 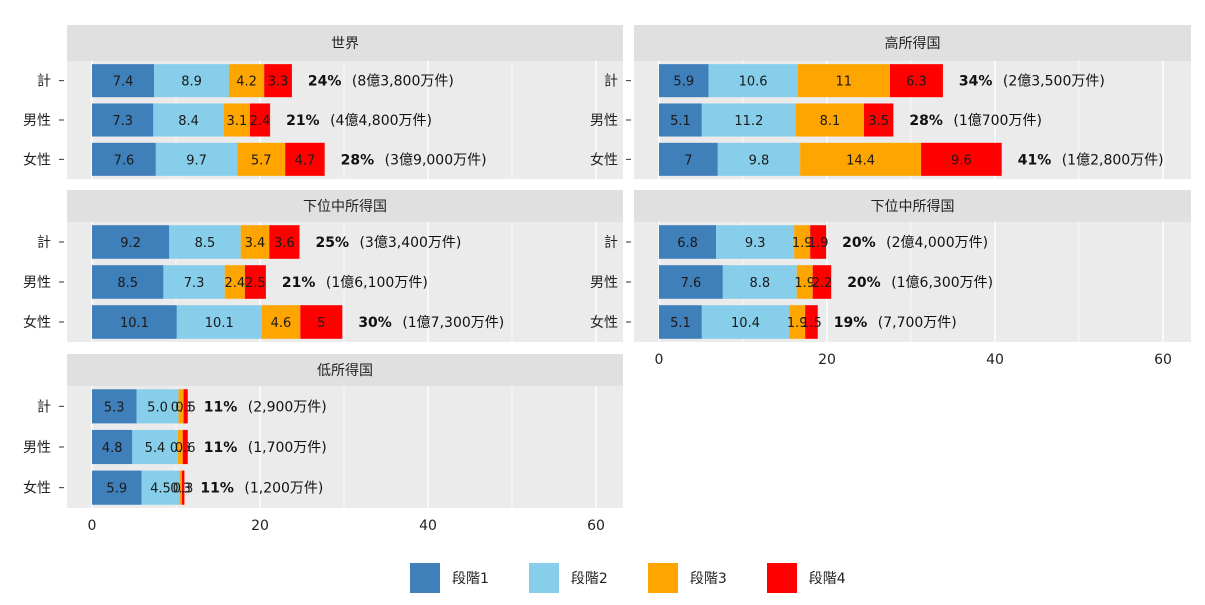 I want to click on bar-total-3-2: 19%, so click(x=851, y=323).